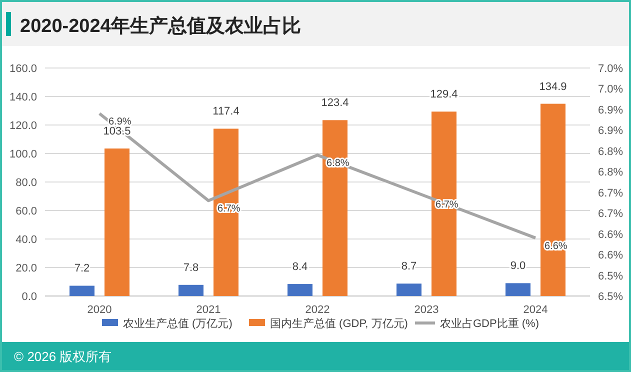  Describe the element at coordinates (300, 267) in the screenshot. I see `data-label: 8.4` at that location.